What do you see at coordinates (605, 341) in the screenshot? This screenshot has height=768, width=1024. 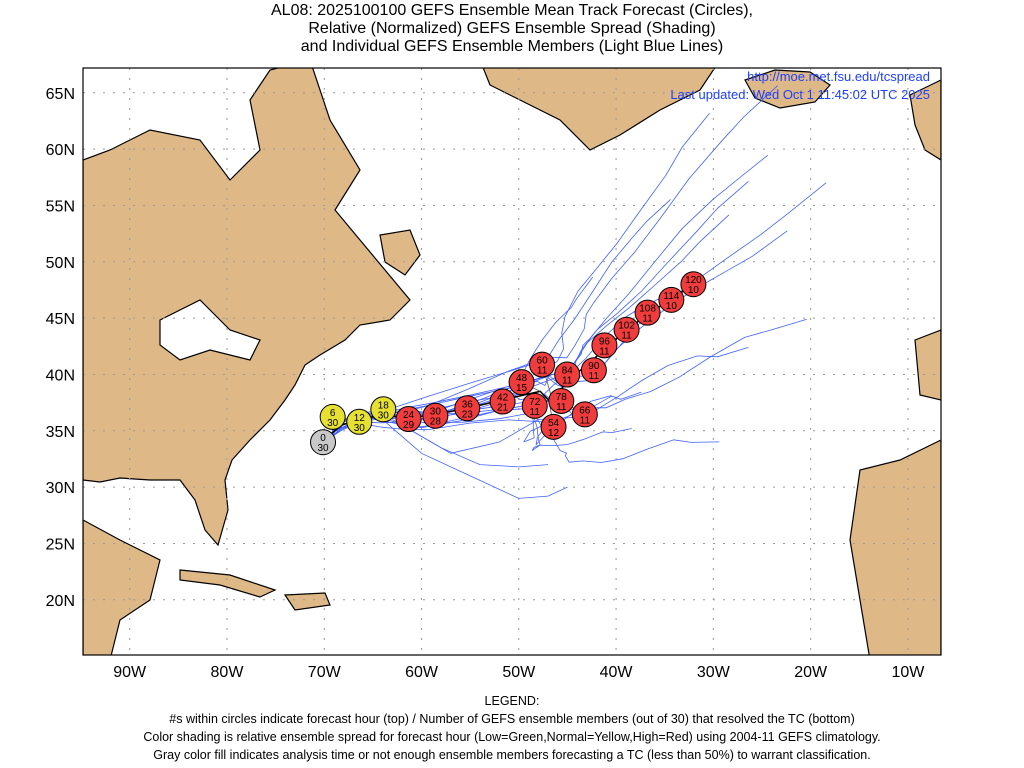 I see `forecast-hour: 96` at bounding box center [605, 341].